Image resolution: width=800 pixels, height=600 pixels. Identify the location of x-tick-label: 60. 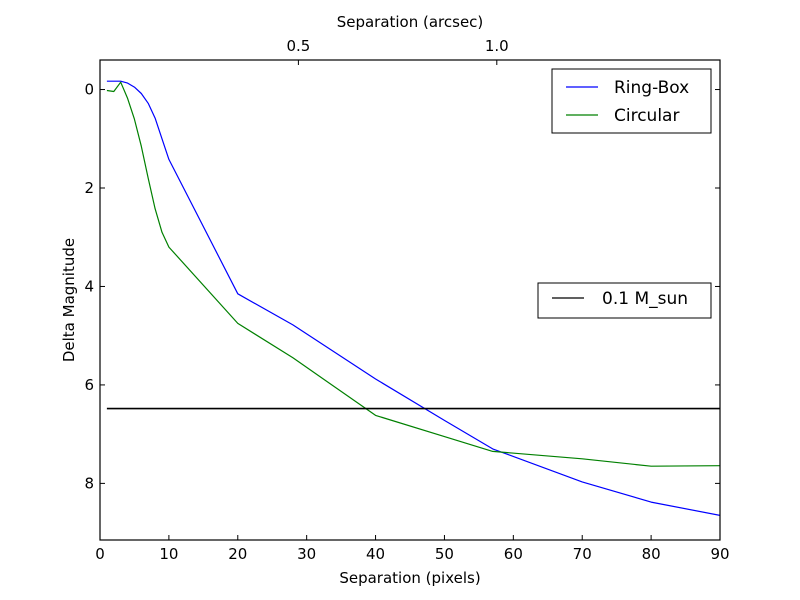
(513, 554).